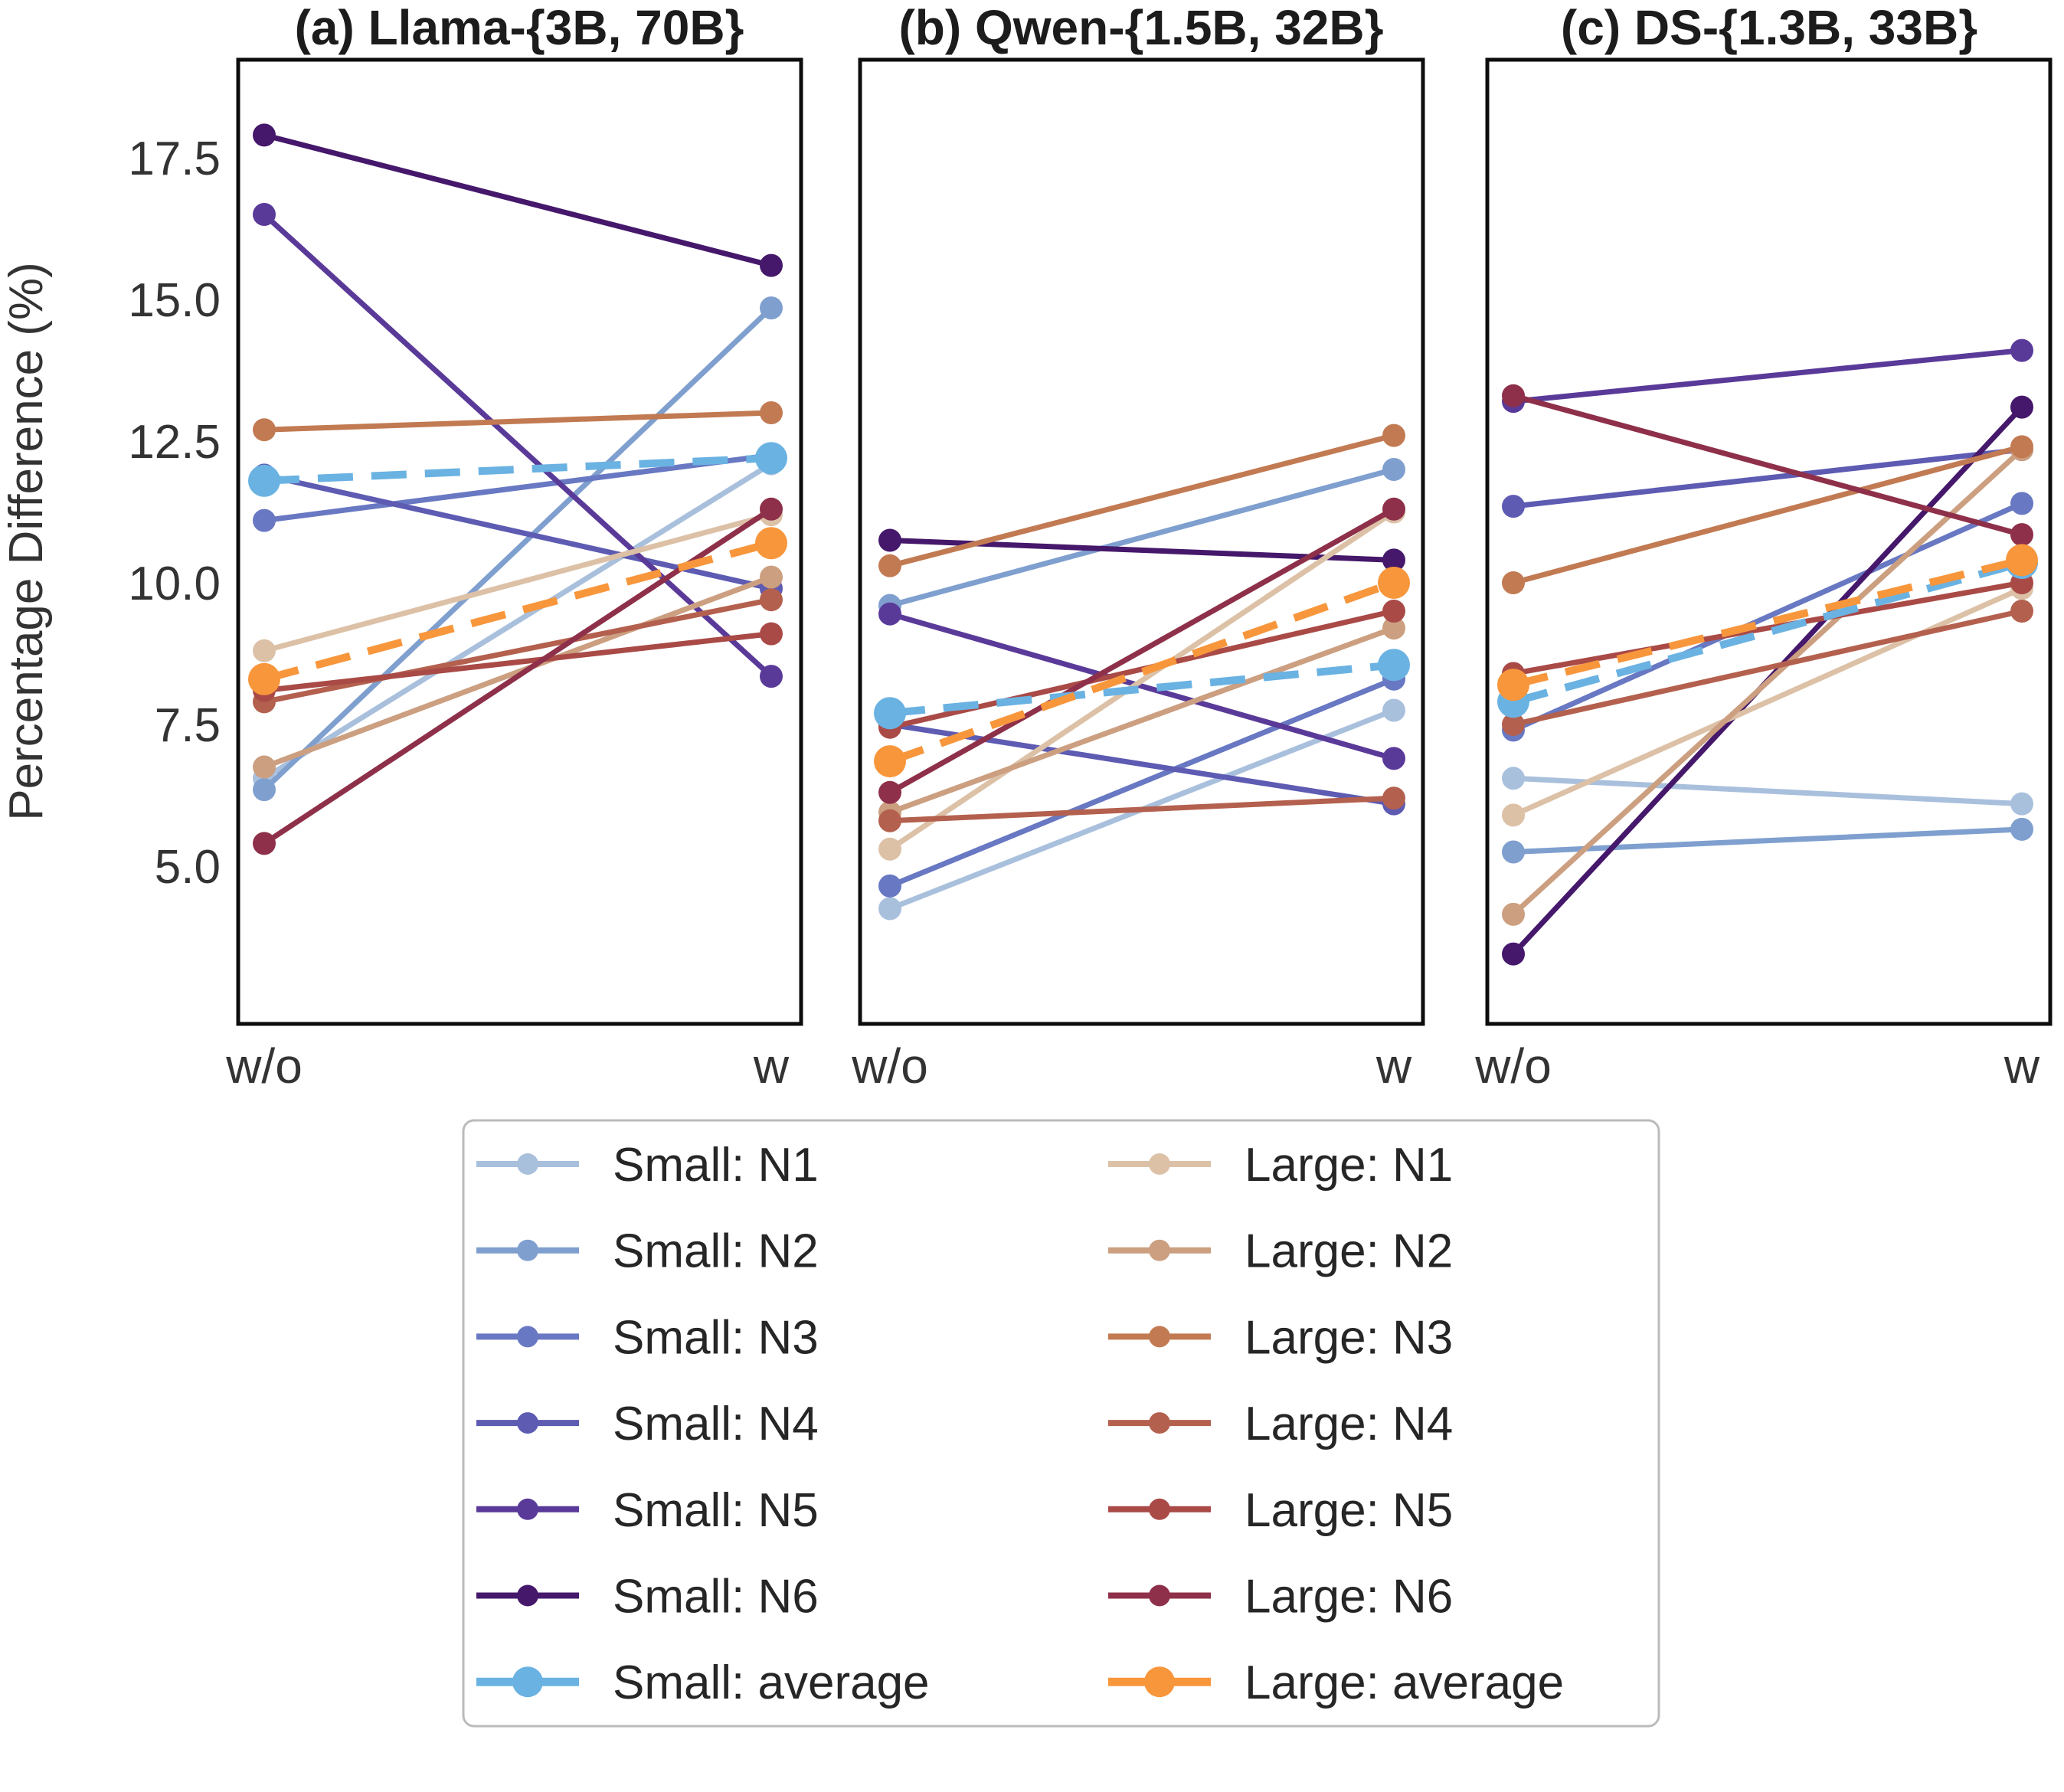  I want to click on dot-b-large-average-w, so click(1394, 583).